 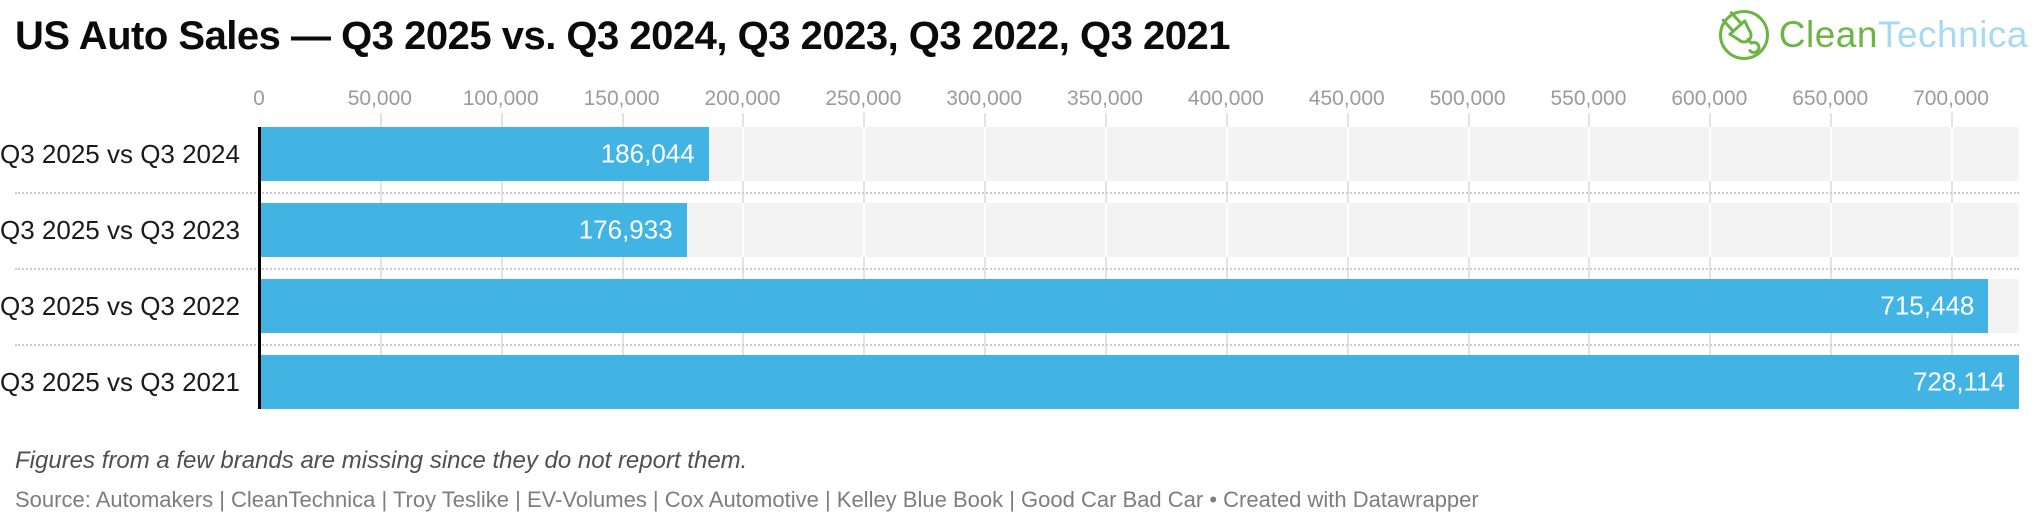 What do you see at coordinates (120, 230) in the screenshot?
I see `row-label: Q3 2025 vs Q3 2023` at bounding box center [120, 230].